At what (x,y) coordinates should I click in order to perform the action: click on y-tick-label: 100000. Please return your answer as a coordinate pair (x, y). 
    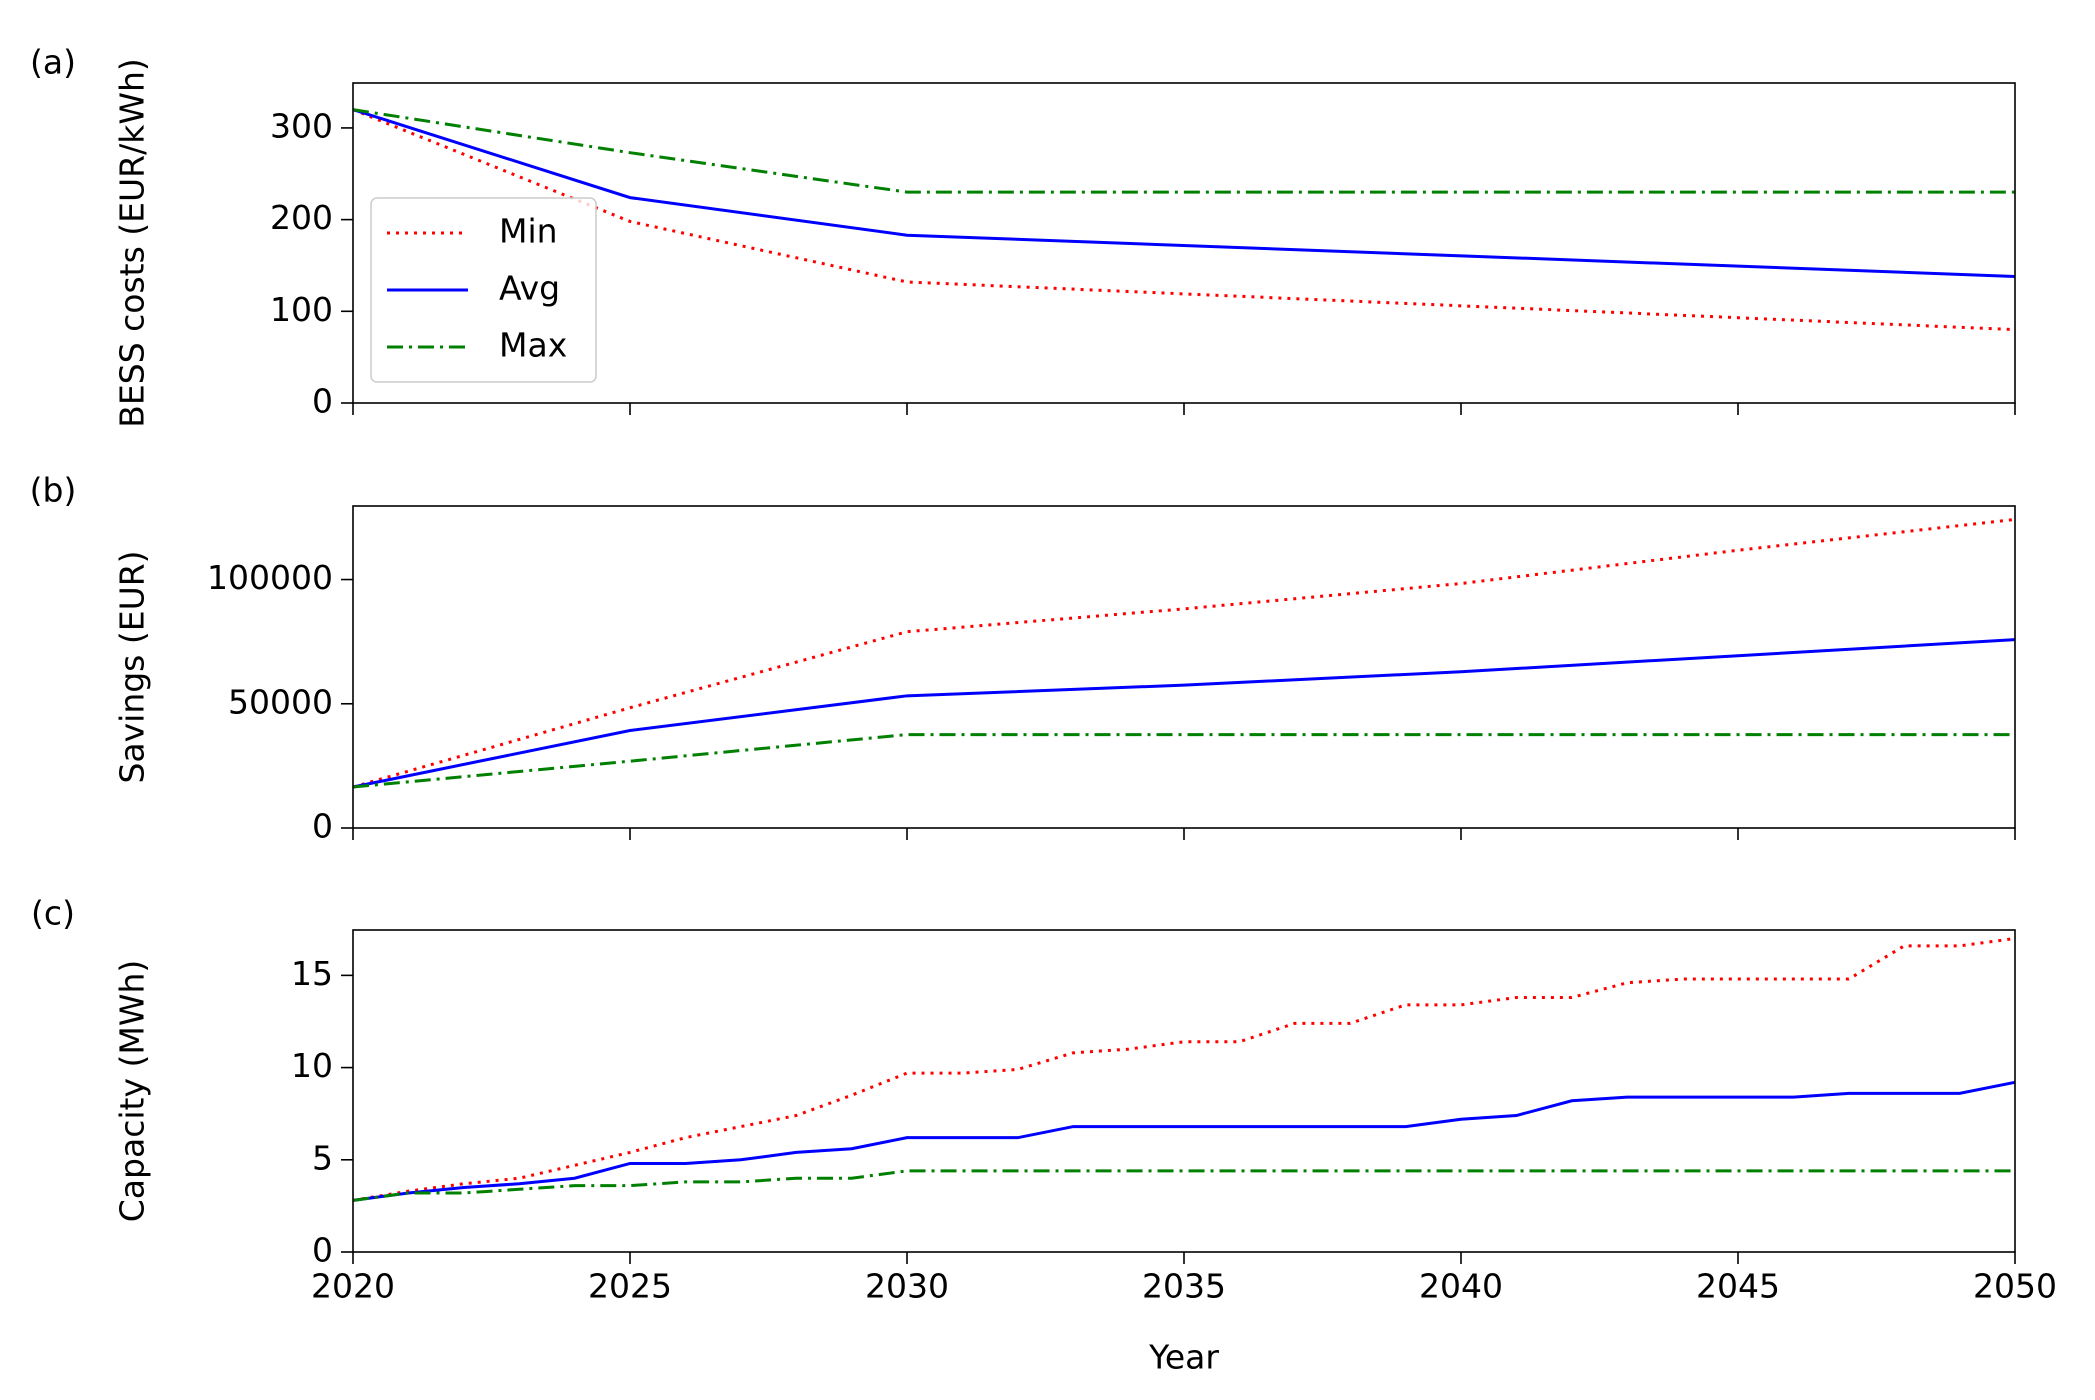
    Looking at the image, I should click on (270, 577).